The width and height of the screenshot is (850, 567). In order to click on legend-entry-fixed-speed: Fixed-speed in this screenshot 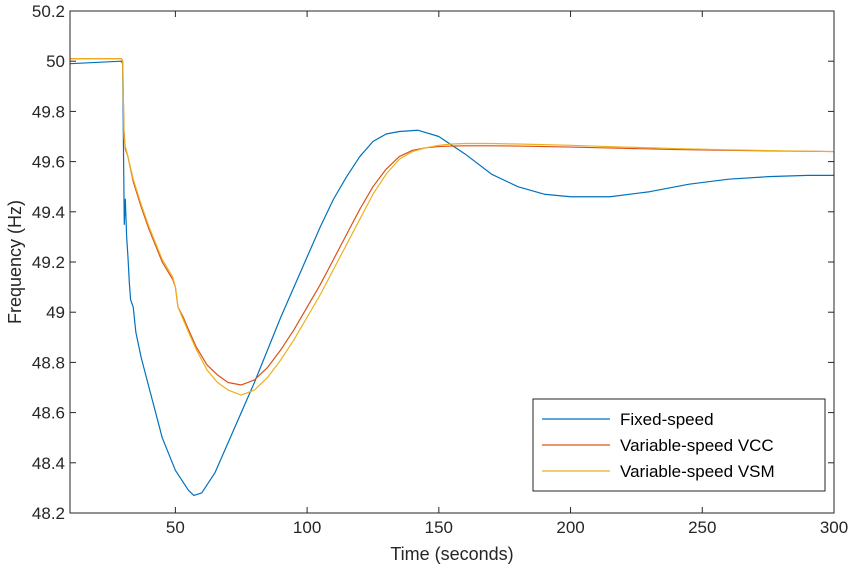, I will do `click(628, 419)`.